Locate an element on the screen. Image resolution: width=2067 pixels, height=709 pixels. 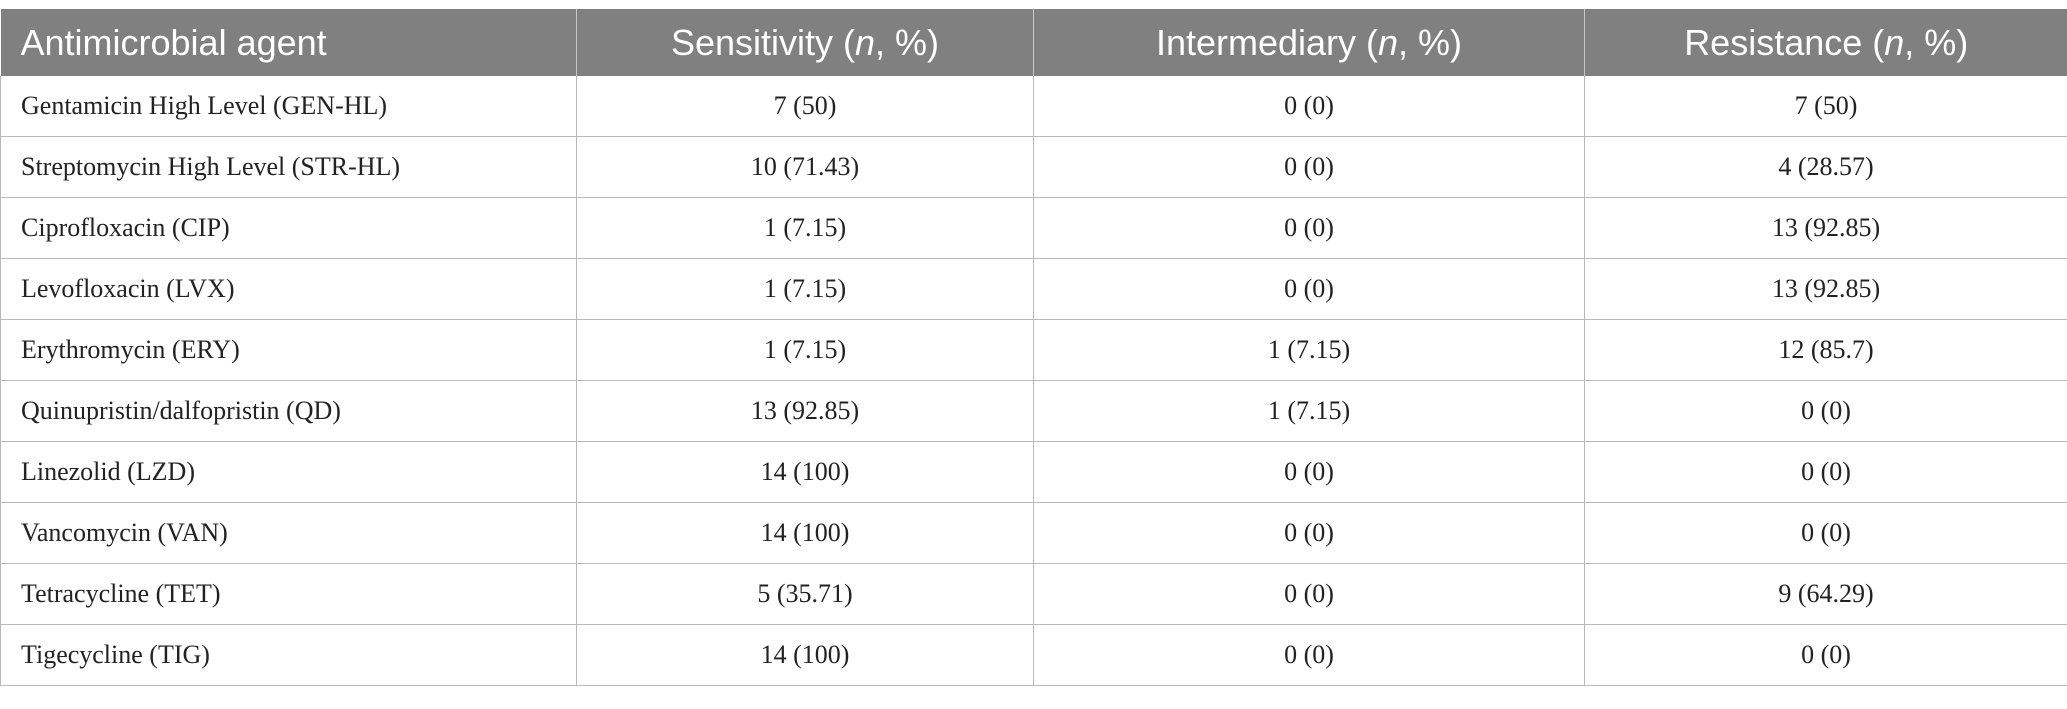
table-row: Linezolid (LZD) 14 (100) 0 (0) 0 (0) is located at coordinates (1033, 472).